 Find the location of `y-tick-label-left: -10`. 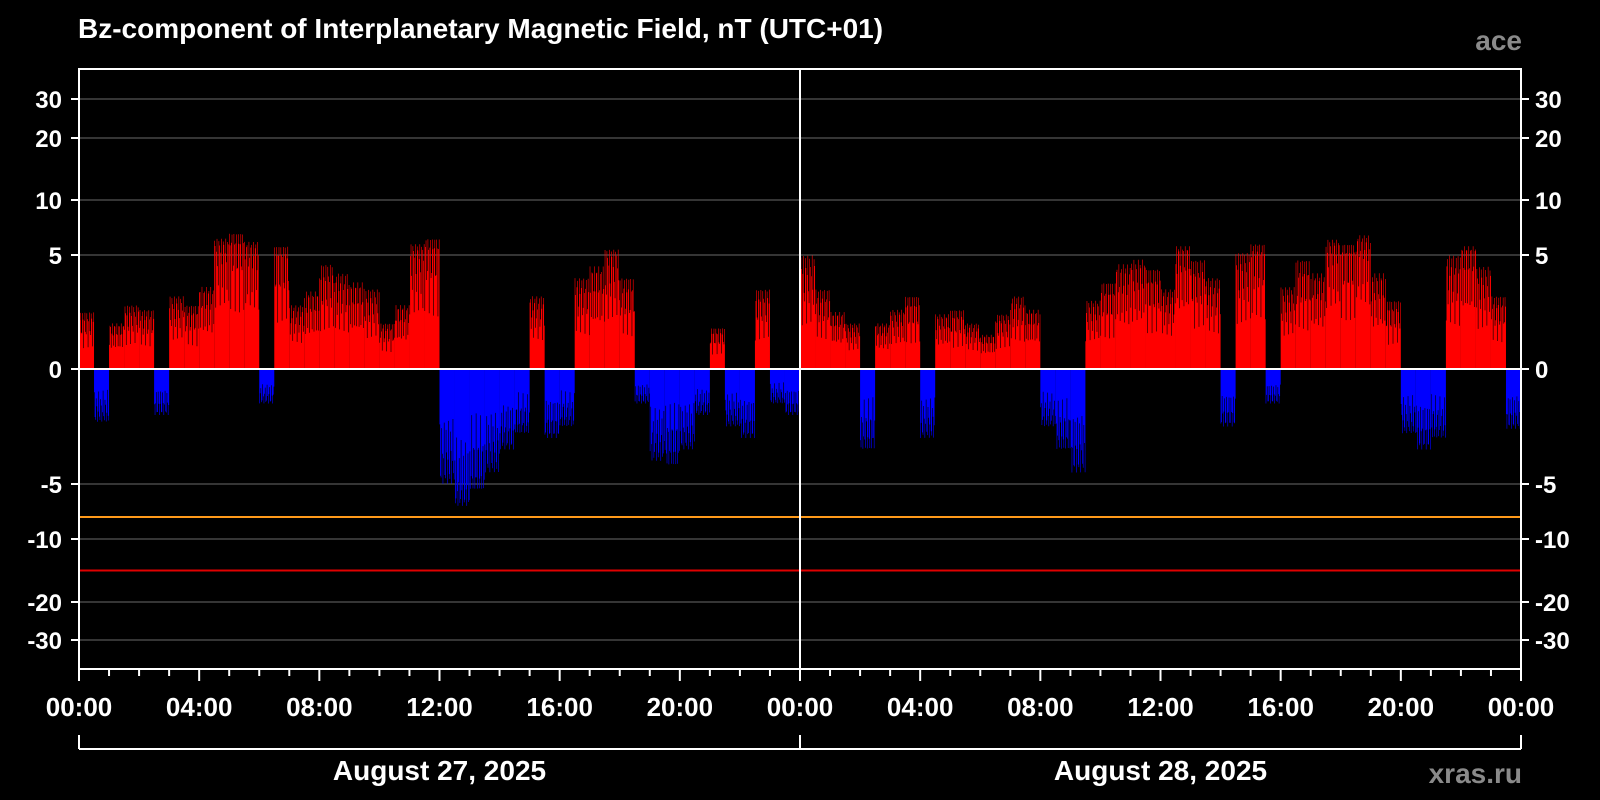

y-tick-label-left: -10 is located at coordinates (44, 540).